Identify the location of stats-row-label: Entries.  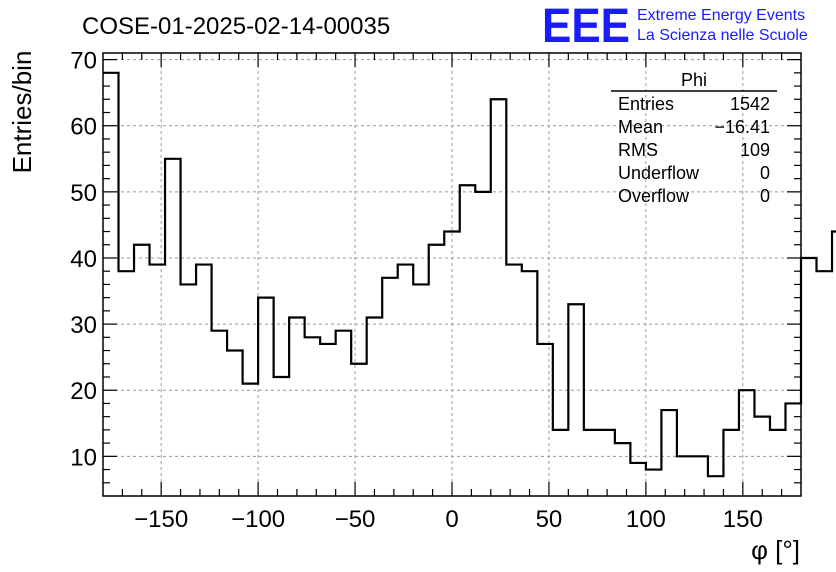
(646, 104).